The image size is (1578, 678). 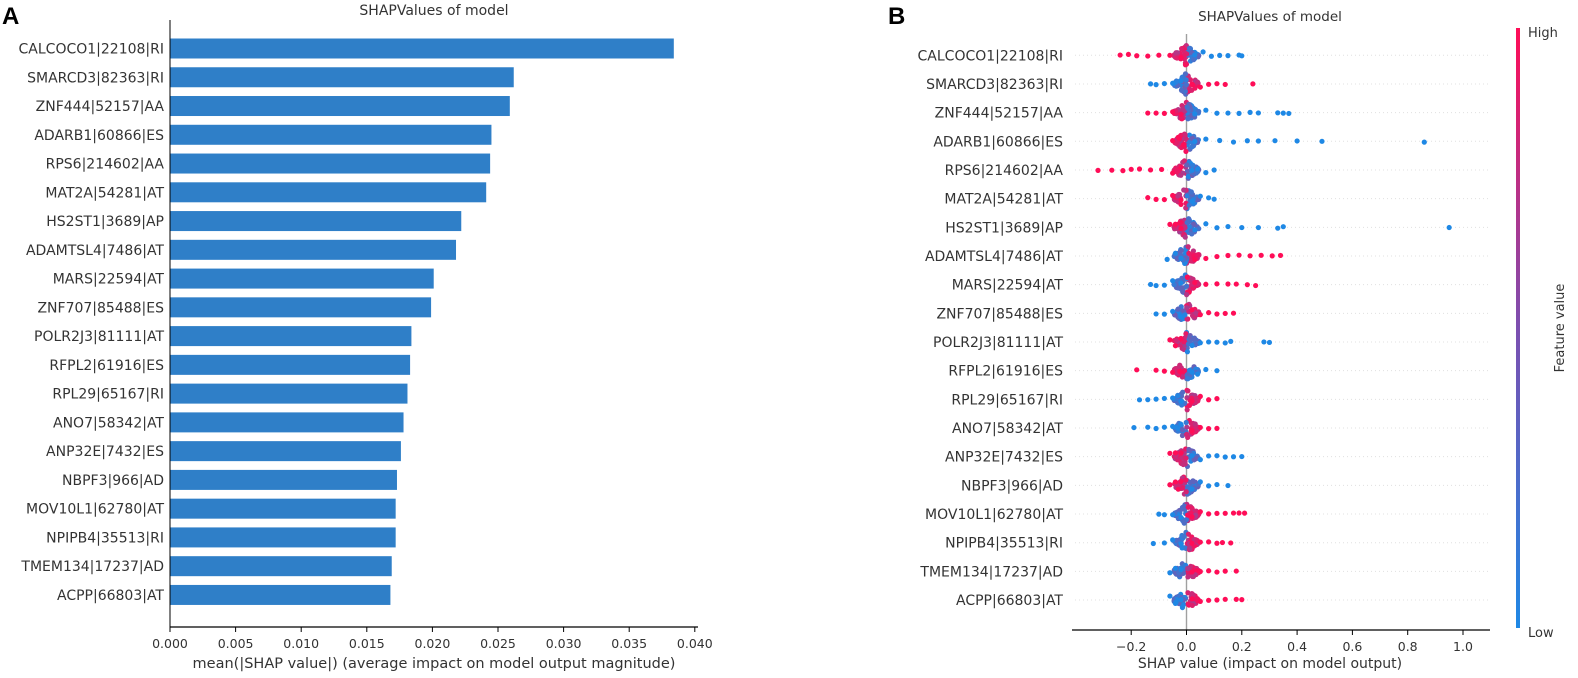 I want to click on colorbar-low-label: Low, so click(x=1541, y=633).